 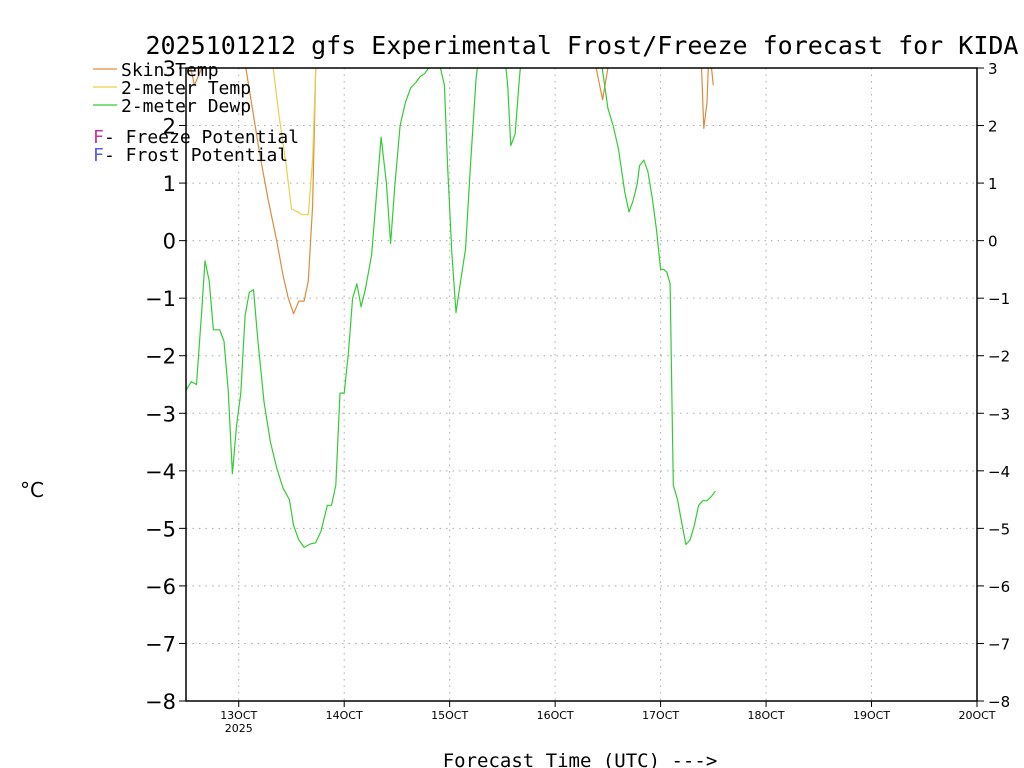 I want to click on y-tick-label: −3, so click(x=160, y=414).